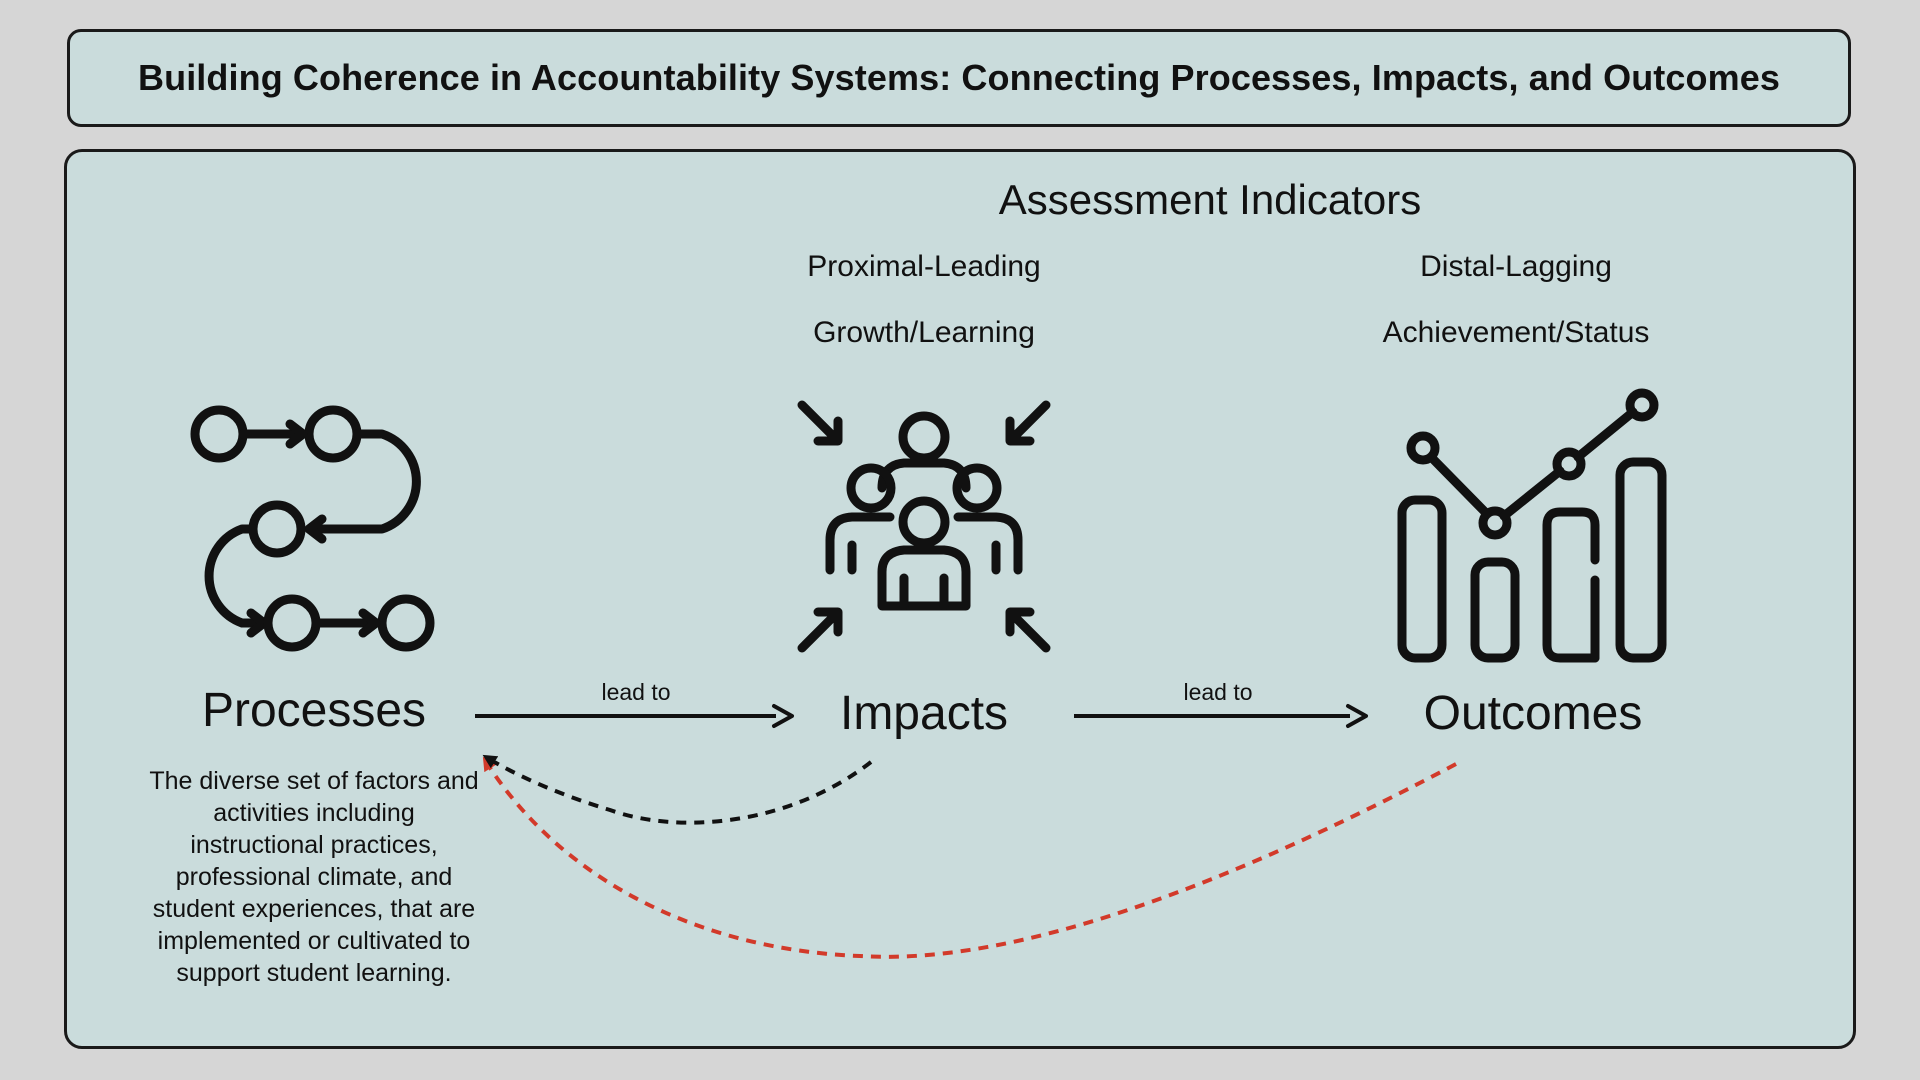 This screenshot has width=1920, height=1080. Describe the element at coordinates (924, 713) in the screenshot. I see `impacts-label: Impacts` at that location.